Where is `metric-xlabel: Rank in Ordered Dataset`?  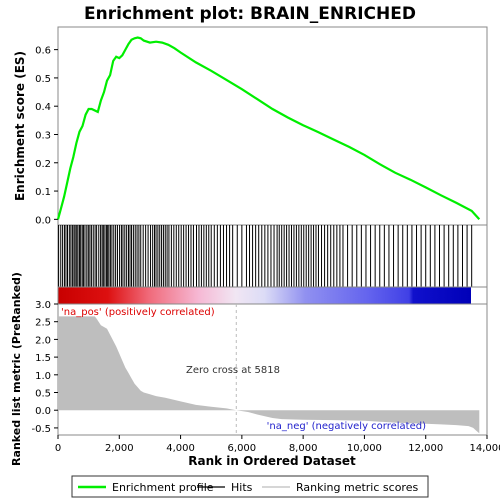
metric-xlabel: Rank in Ordered Dataset is located at coordinates (272, 461).